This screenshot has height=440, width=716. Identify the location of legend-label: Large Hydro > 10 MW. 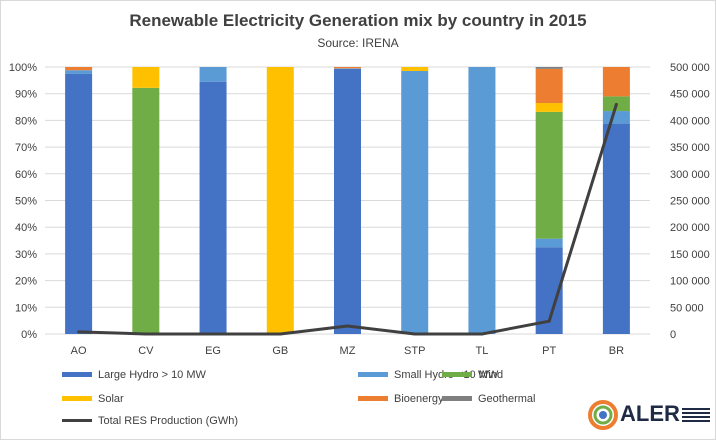
(152, 375).